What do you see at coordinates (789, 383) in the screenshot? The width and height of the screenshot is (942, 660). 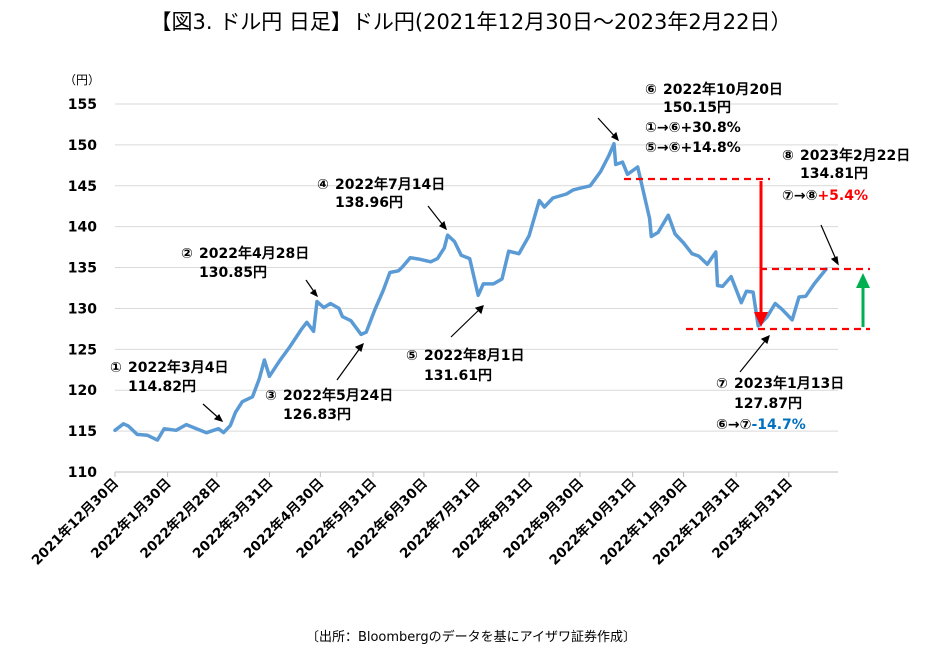 I see `annotation-7-date: 2023年1月13日` at bounding box center [789, 383].